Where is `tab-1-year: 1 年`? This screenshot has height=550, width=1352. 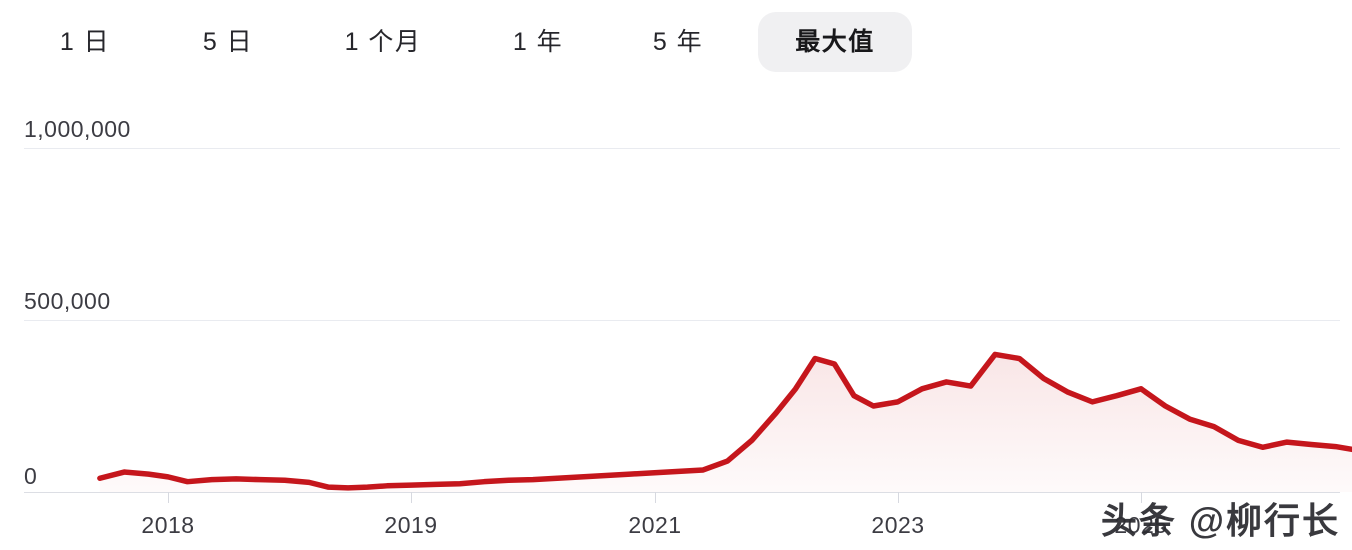 tab-1-year: 1 年 is located at coordinates (538, 42).